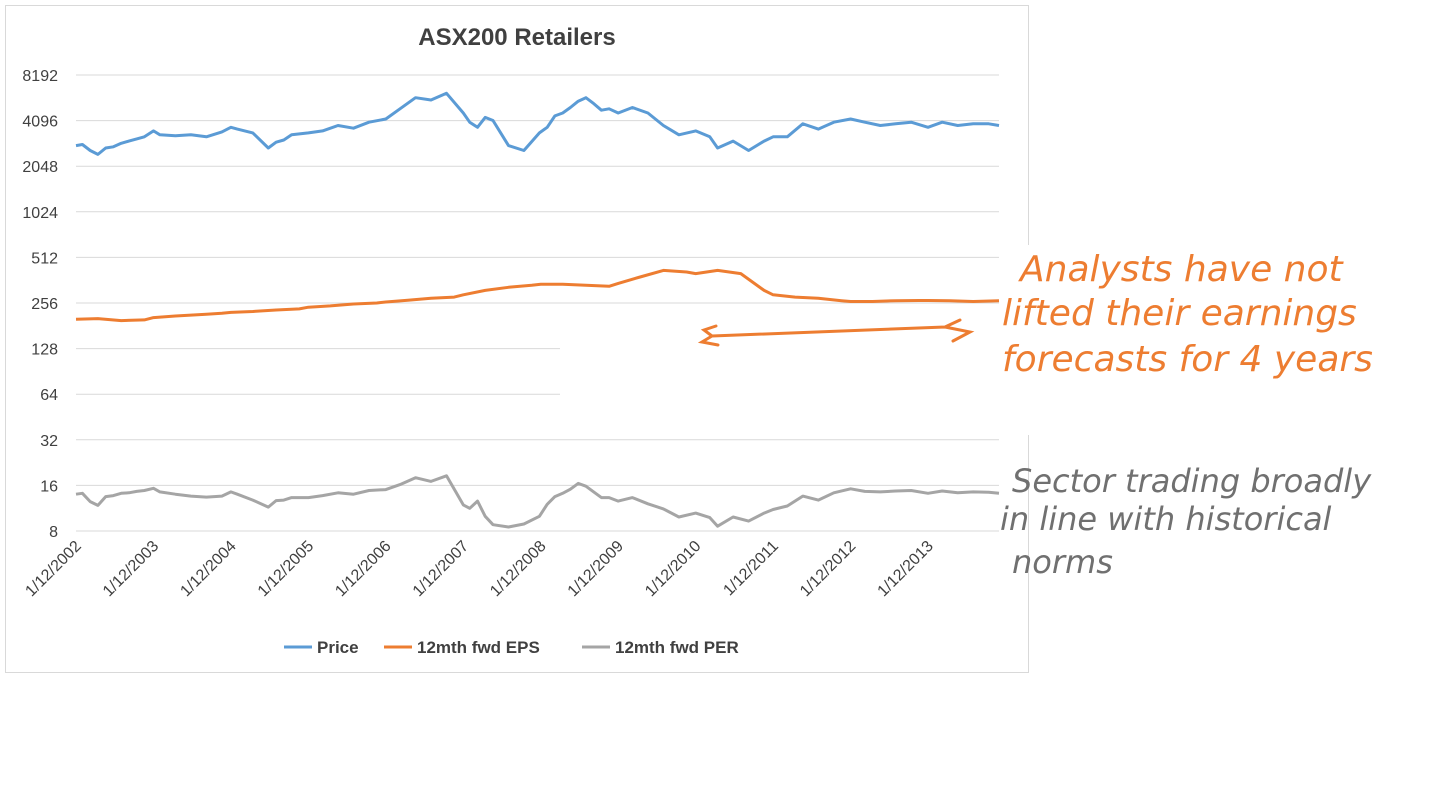 The image size is (1440, 810). What do you see at coordinates (44, 304) in the screenshot?
I see `y-tick-label: 256` at bounding box center [44, 304].